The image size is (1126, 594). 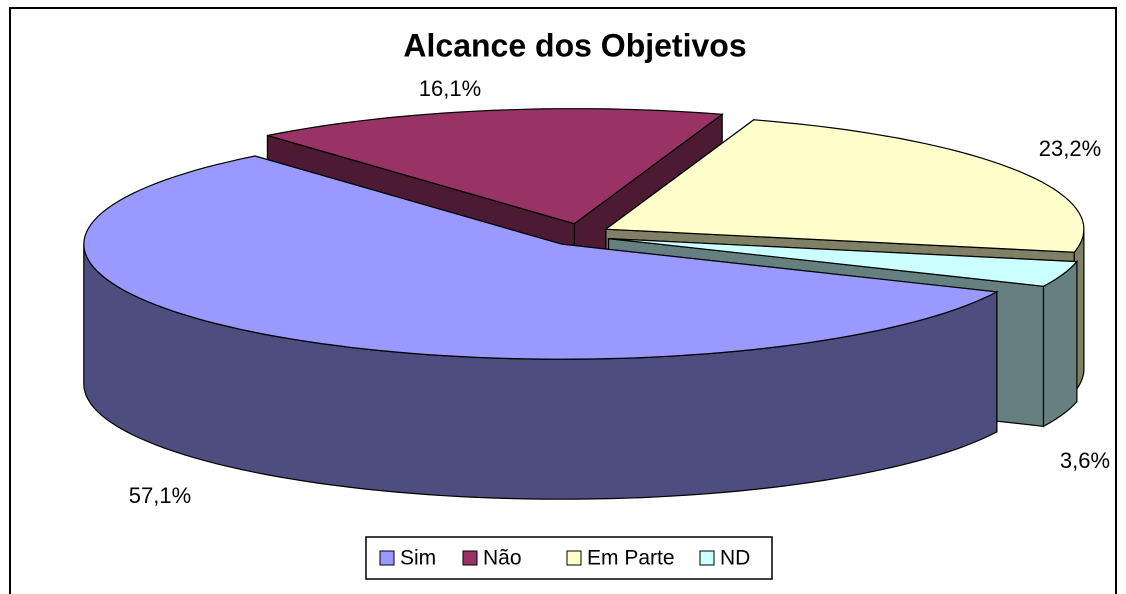 What do you see at coordinates (1060, 344) in the screenshot?
I see `slice-wall` at bounding box center [1060, 344].